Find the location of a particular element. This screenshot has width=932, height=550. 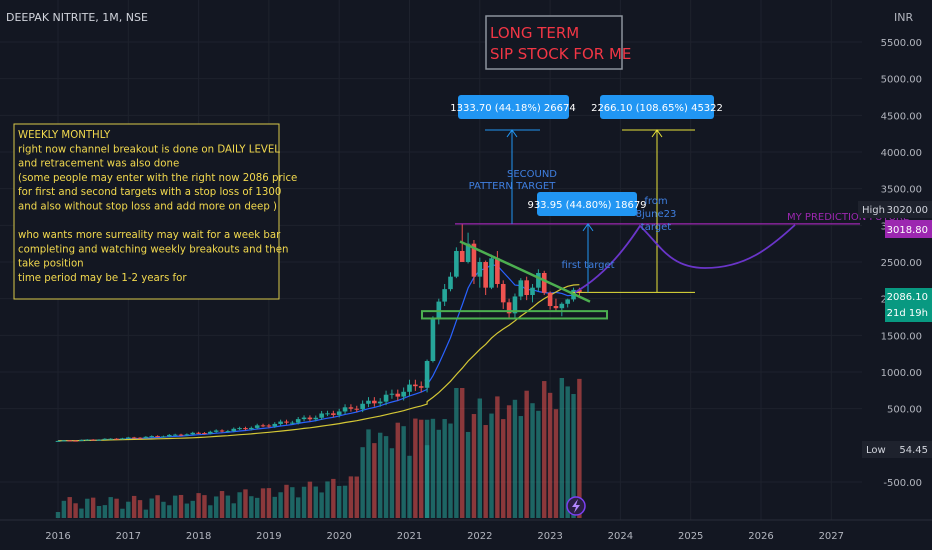

low-label: Low is located at coordinates (876, 450).